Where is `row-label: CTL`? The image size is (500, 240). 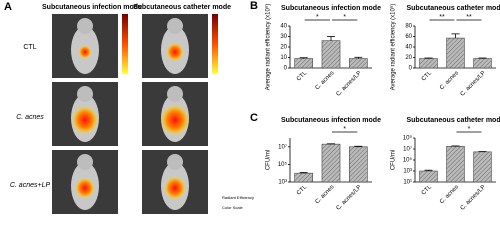 row-label: CTL is located at coordinates (29, 47).